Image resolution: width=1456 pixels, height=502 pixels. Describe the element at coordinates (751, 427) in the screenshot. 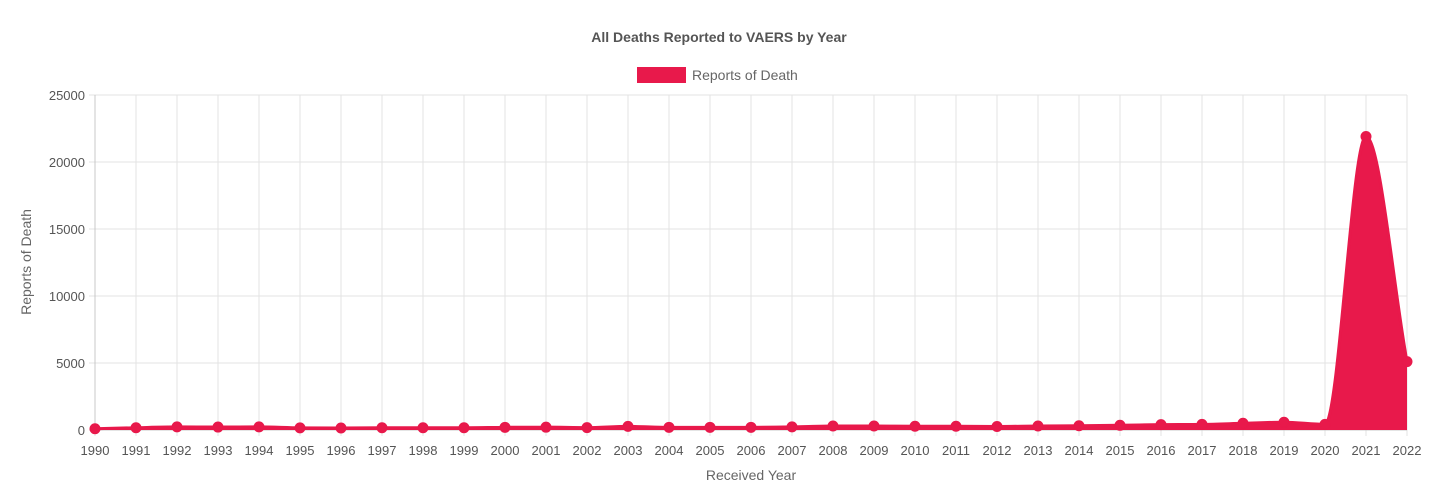

I see `data-point-2006` at that location.